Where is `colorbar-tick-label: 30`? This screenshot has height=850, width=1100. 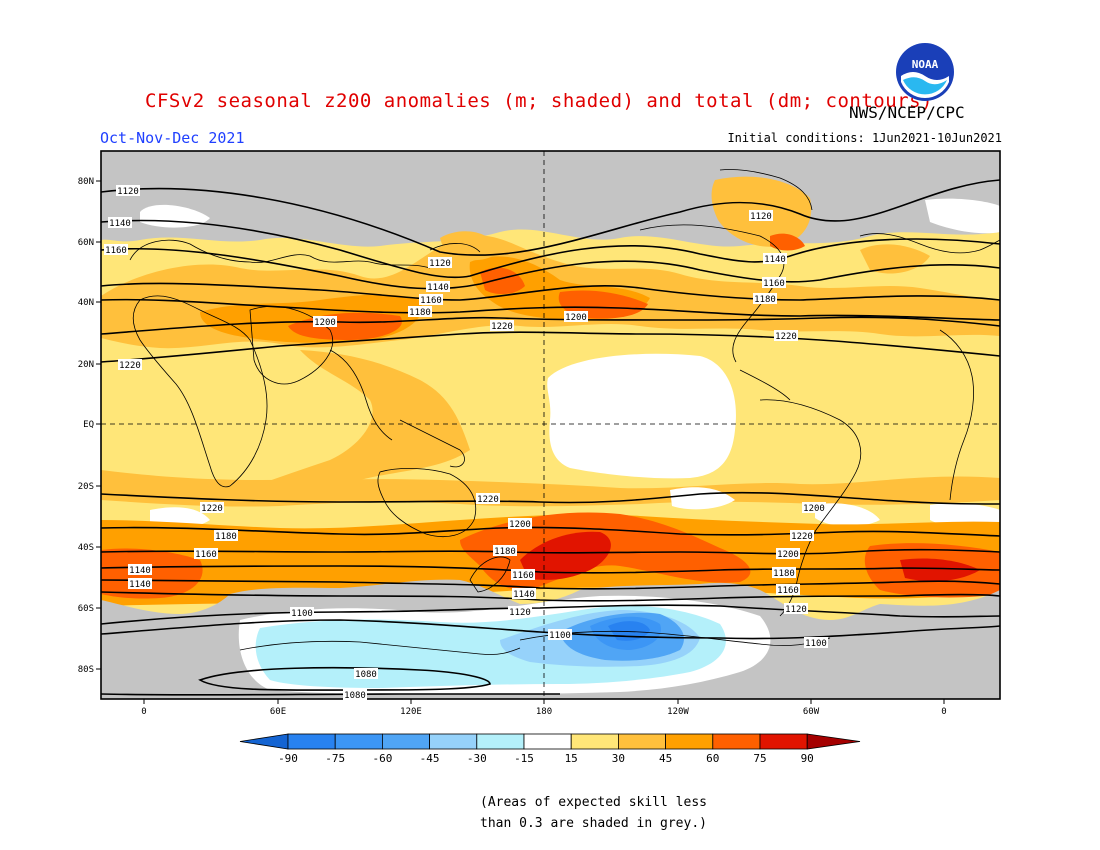 colorbar-tick-label: 30 is located at coordinates (618, 758).